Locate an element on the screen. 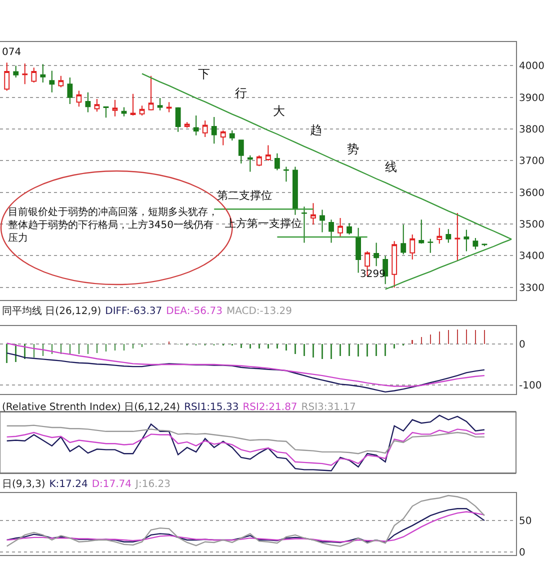  text: K:17.24 is located at coordinates (68, 484).